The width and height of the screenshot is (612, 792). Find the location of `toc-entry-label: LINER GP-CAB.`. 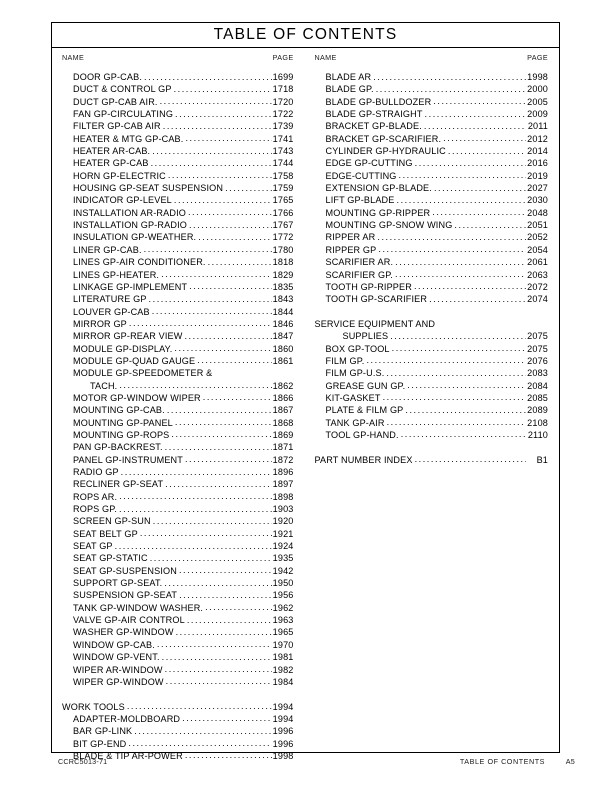

toc-entry-label: LINER GP-CAB. is located at coordinates (107, 249).